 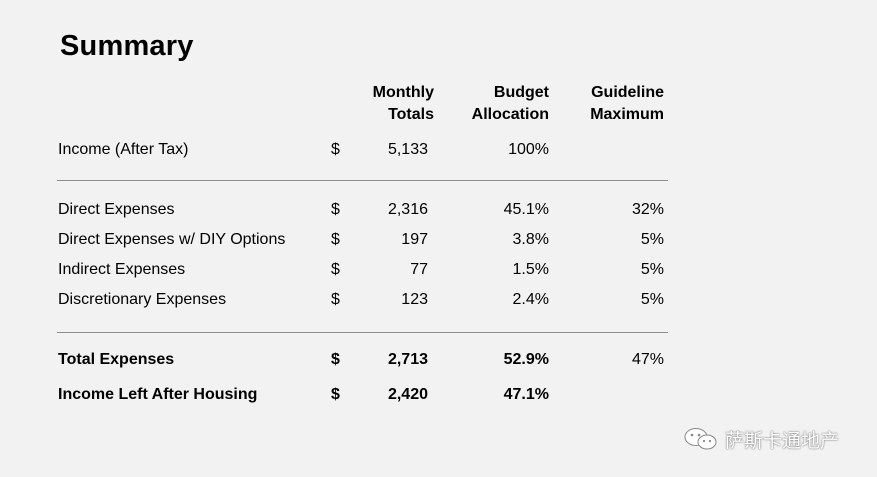 I want to click on monthly-total: 5,133, so click(x=407, y=149).